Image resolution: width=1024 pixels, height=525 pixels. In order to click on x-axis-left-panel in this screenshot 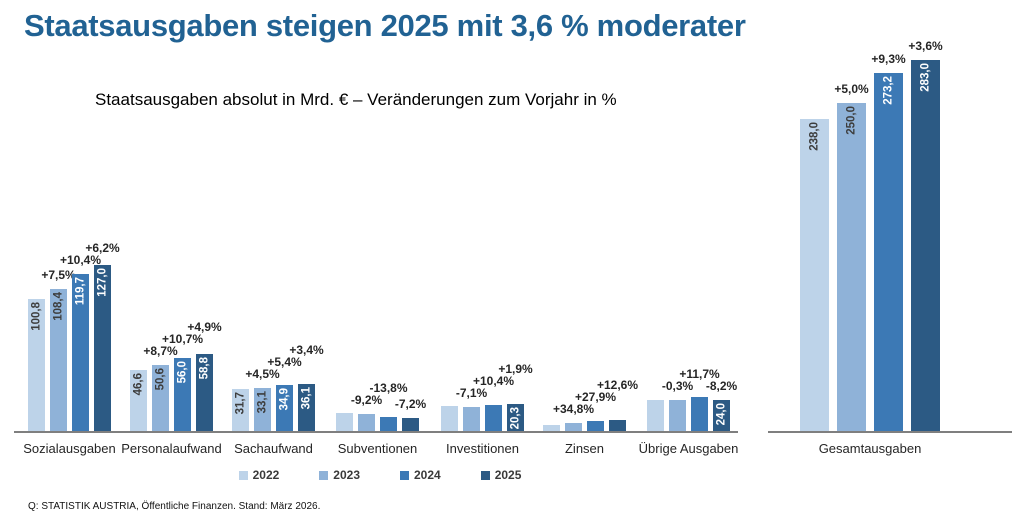, I will do `click(376, 432)`.